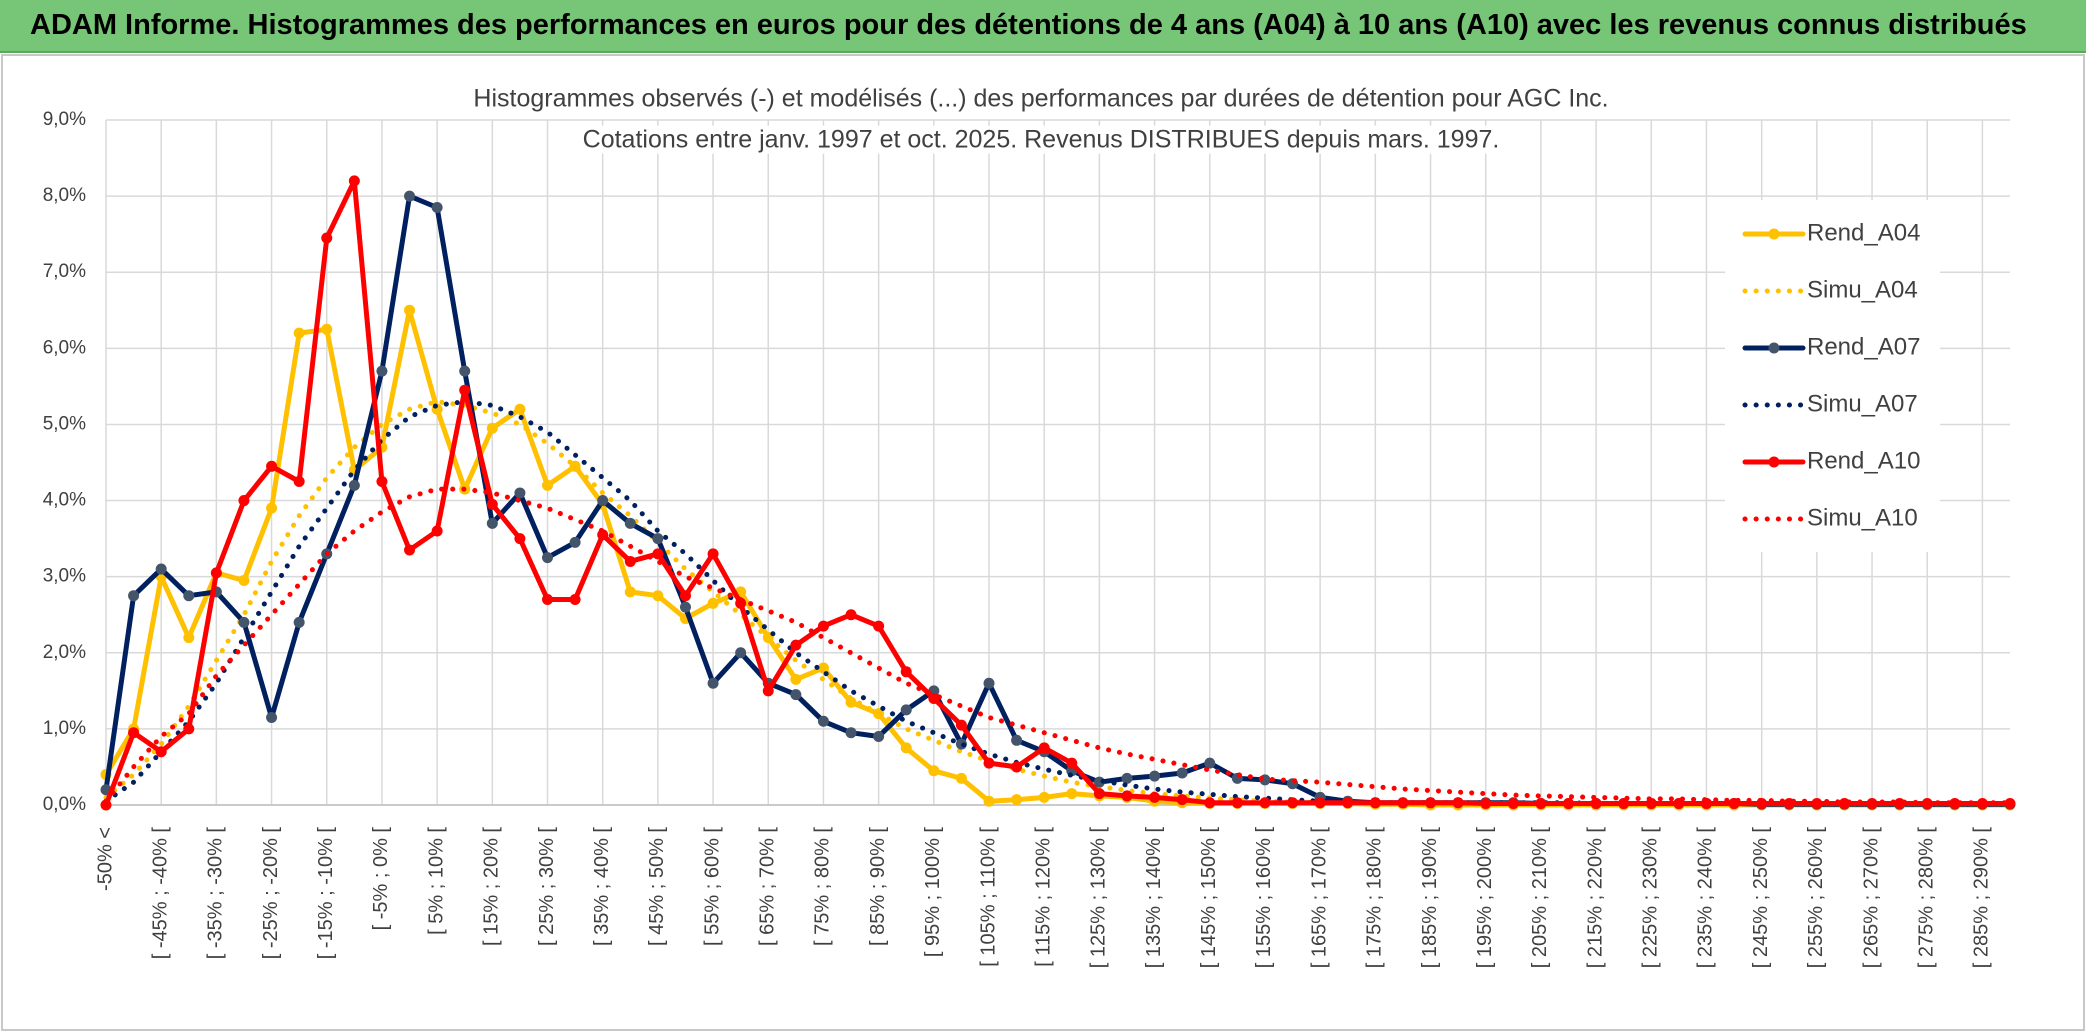 Image resolution: width=2086 pixels, height=1033 pixels. Describe the element at coordinates (1706, 898) in the screenshot. I see `x-tick-label: [ 235% ; 240% [` at that location.